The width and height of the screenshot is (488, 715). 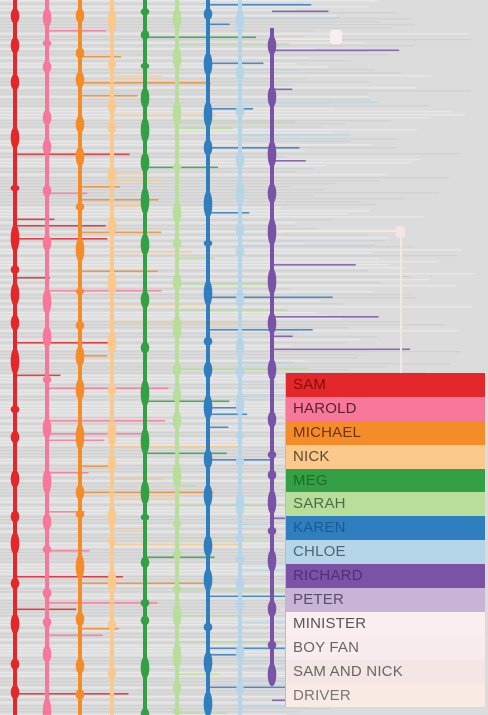 I want to click on legend-item-minister: MINISTER, so click(x=385, y=623).